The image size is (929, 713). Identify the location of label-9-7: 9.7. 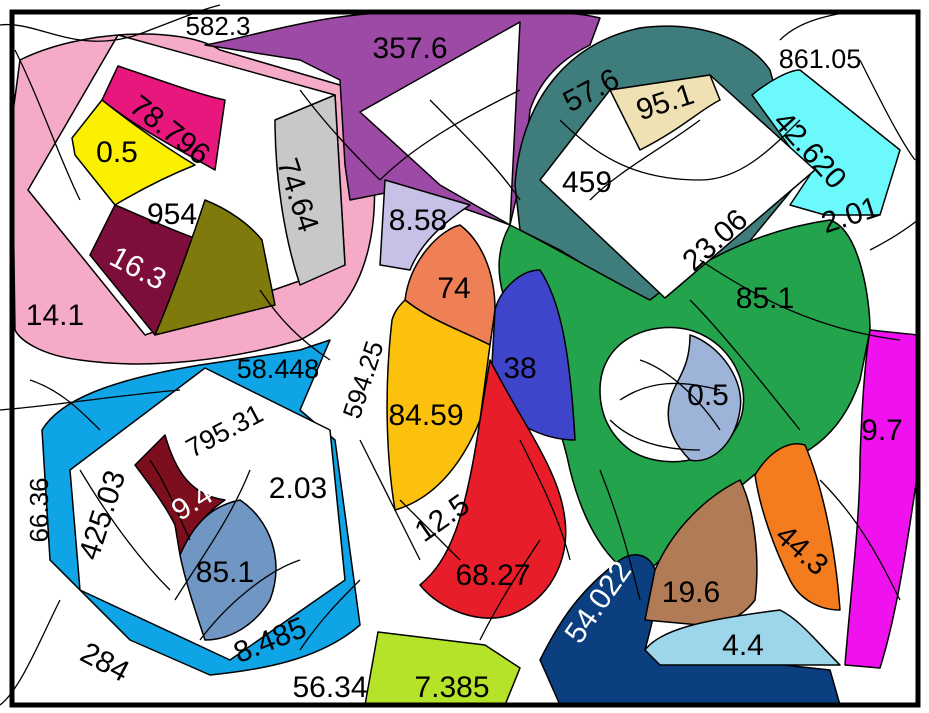
(882, 430).